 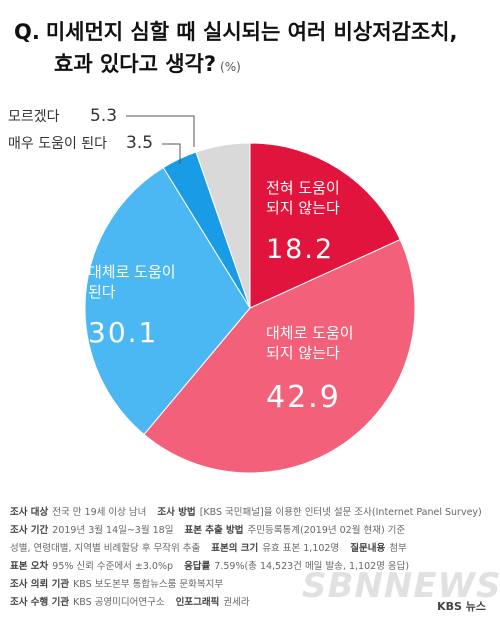 I want to click on client-value: KBS 보도본부 통합뉴스룸 문화복지부, so click(x=148, y=584).